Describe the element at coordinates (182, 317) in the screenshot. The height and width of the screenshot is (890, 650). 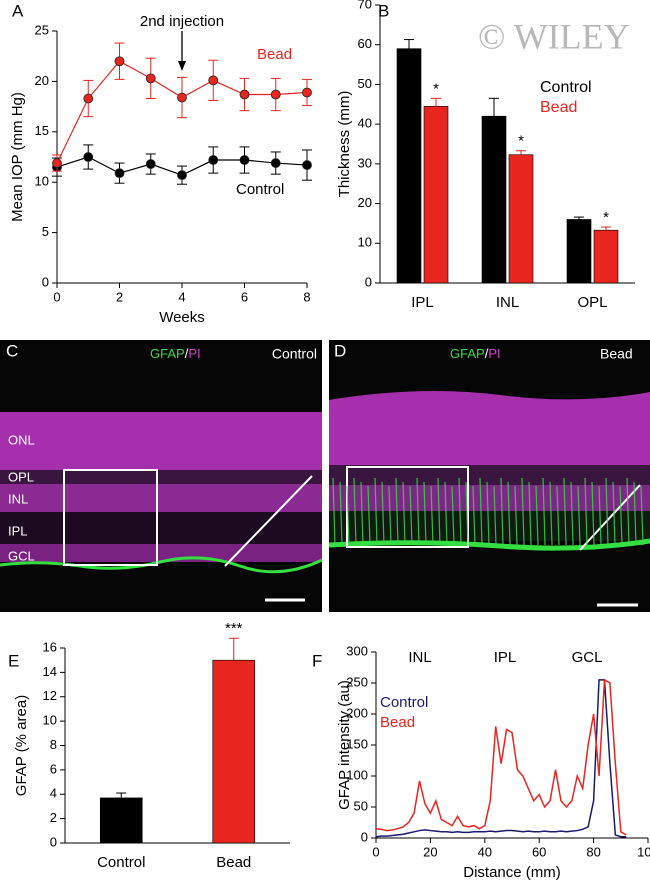
I see `x-axis-label: Weeks` at that location.